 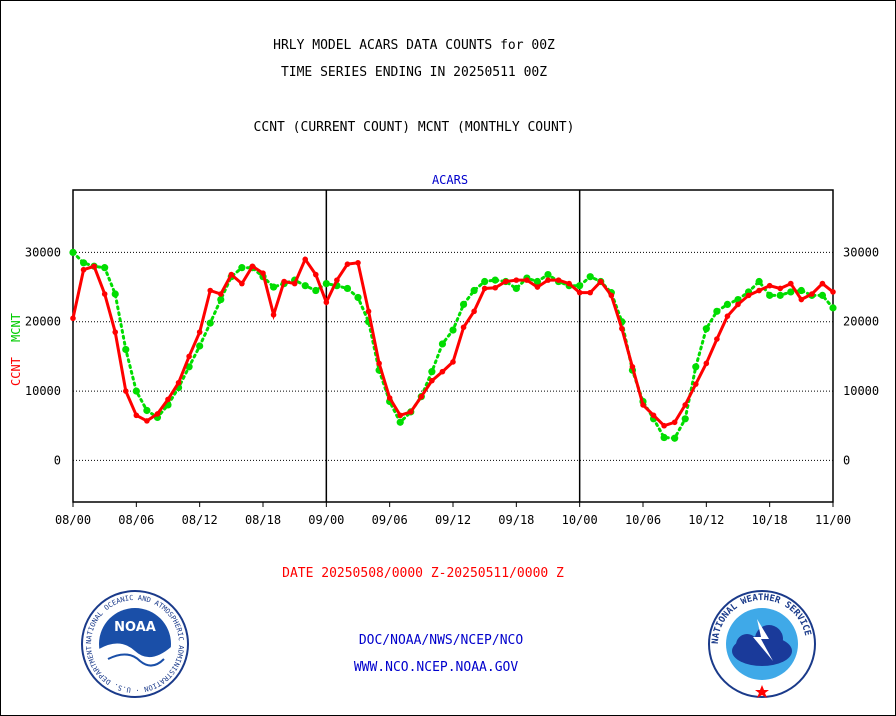 I want to click on nws-logo: NATIONAL WEATHER SERVICE, so click(x=762, y=644).